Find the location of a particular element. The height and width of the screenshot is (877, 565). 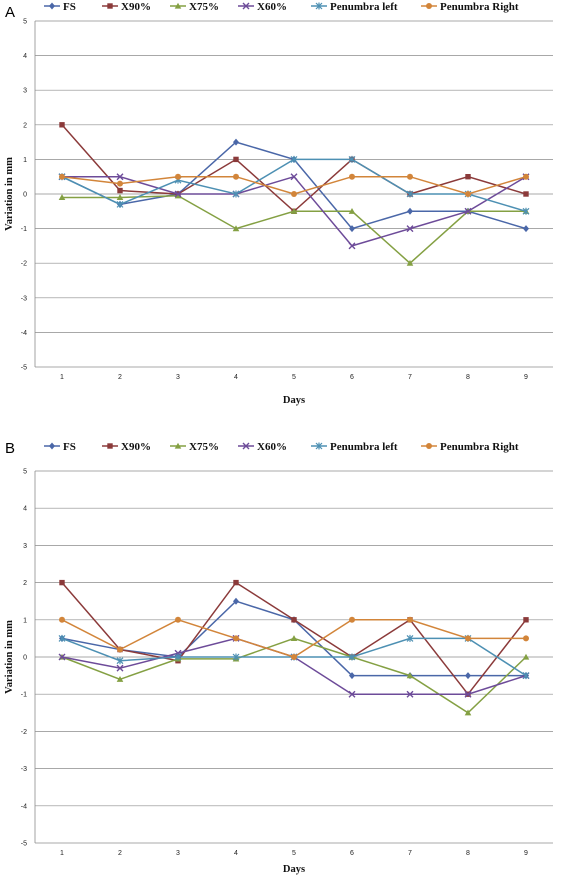

y-tick-label: 5 is located at coordinates (25, 472).